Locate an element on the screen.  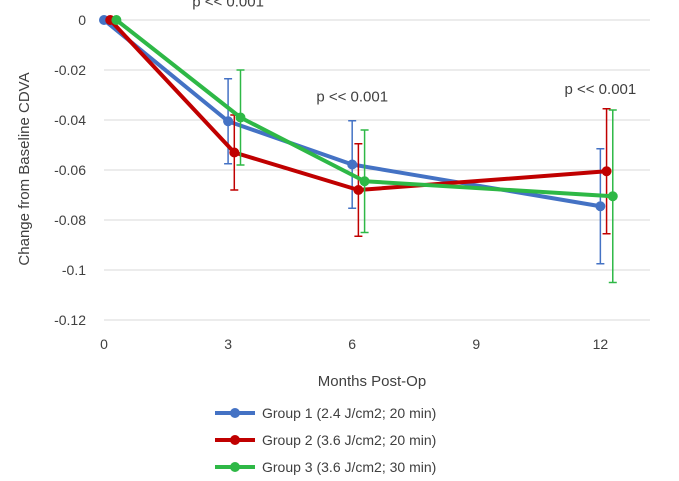
x-tick-label: 3 is located at coordinates (228, 344).